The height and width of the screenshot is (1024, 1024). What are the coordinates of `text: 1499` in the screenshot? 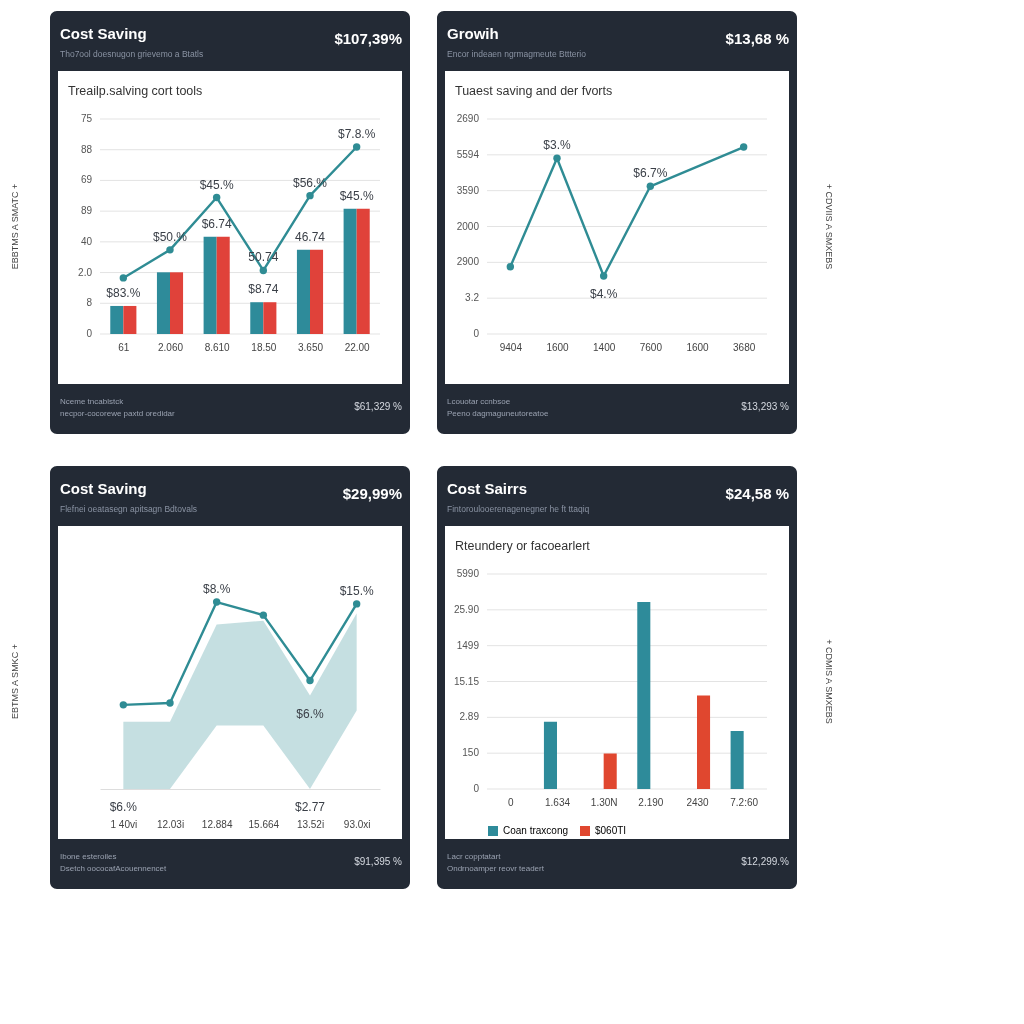 It's located at (468, 645).